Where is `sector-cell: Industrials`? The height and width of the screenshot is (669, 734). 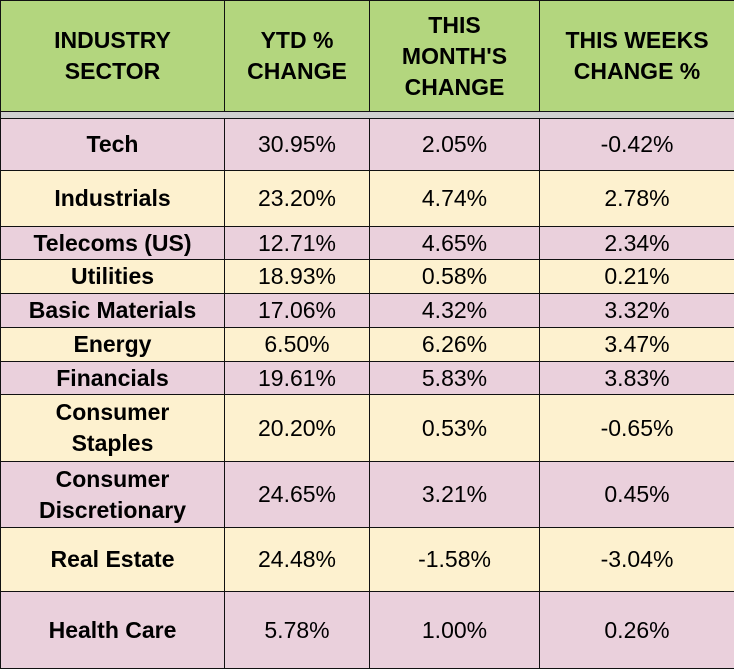 sector-cell: Industrials is located at coordinates (113, 199).